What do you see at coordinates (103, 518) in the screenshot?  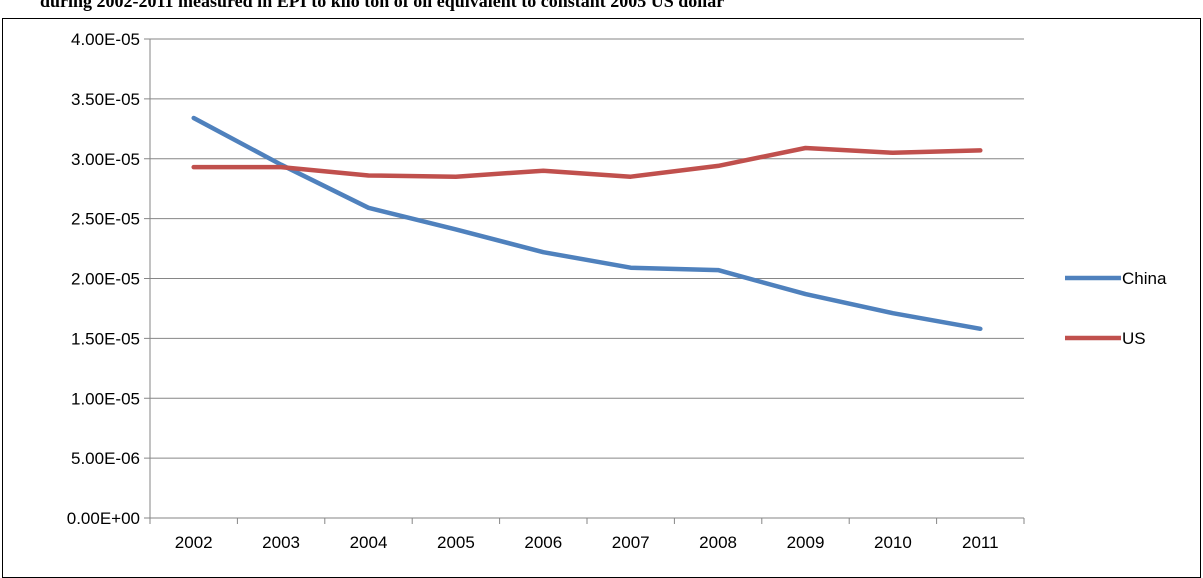 I see `y-tick-label: 0.00E+00` at bounding box center [103, 518].